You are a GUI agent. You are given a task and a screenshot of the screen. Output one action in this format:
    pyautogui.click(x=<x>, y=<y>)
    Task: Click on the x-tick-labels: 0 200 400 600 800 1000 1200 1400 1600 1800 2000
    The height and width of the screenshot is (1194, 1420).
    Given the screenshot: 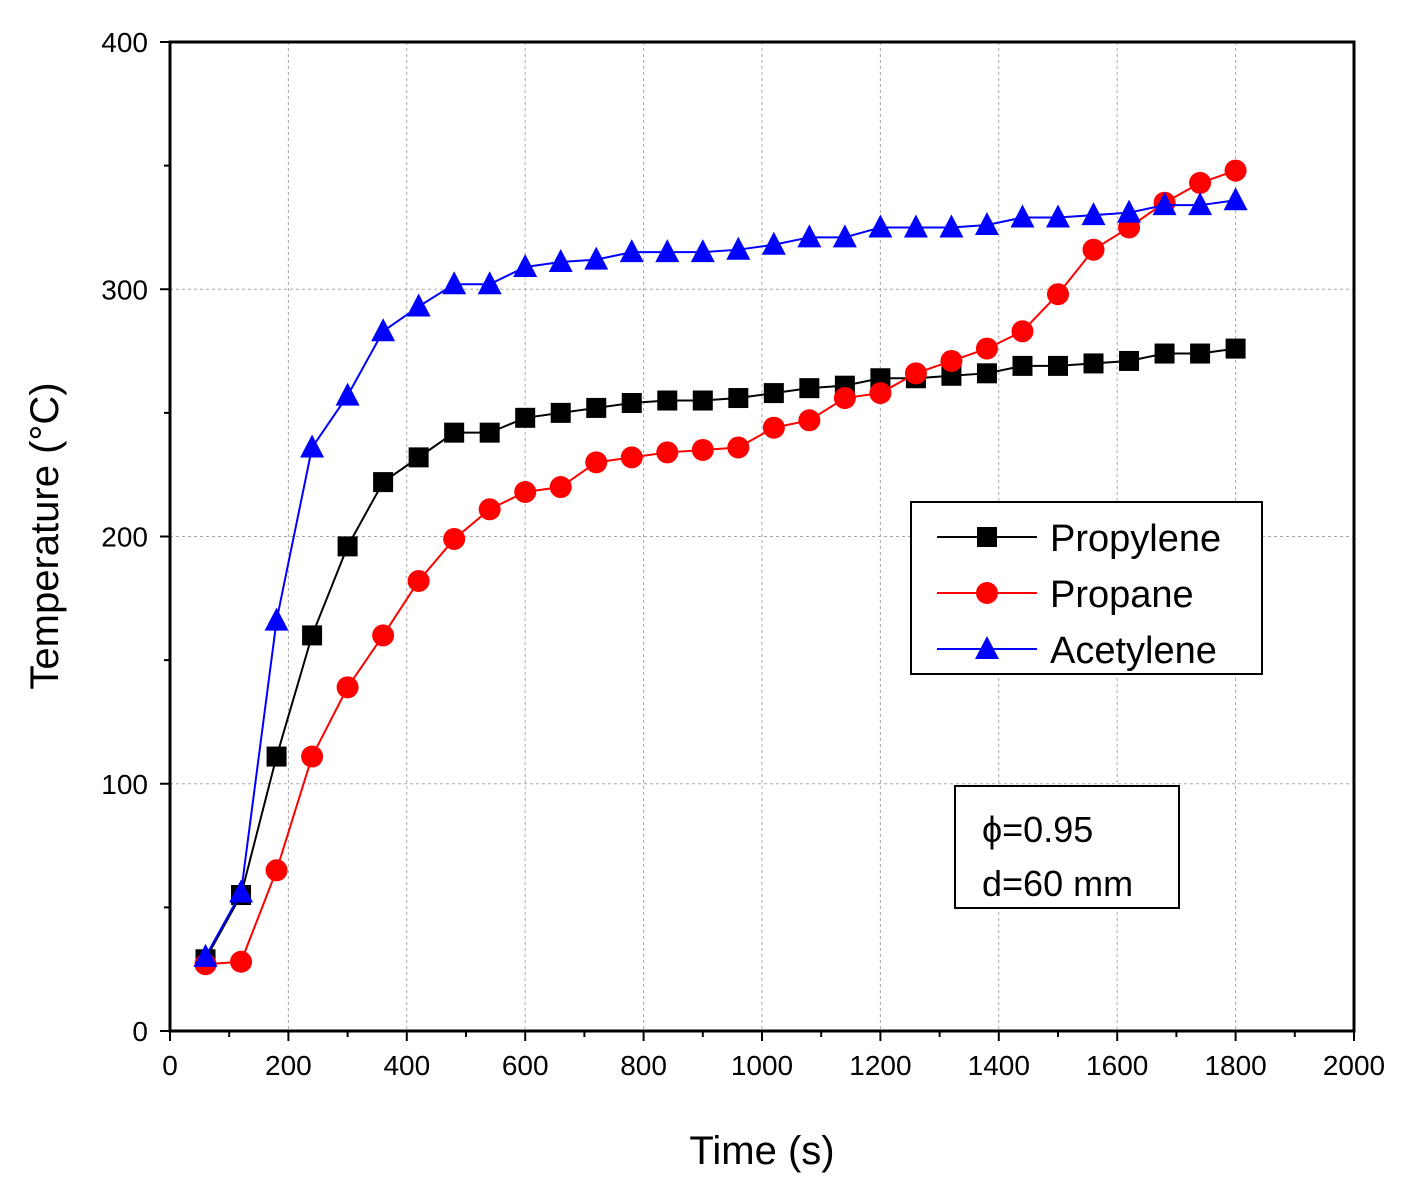 What is the action you would take?
    pyautogui.click(x=773, y=1065)
    